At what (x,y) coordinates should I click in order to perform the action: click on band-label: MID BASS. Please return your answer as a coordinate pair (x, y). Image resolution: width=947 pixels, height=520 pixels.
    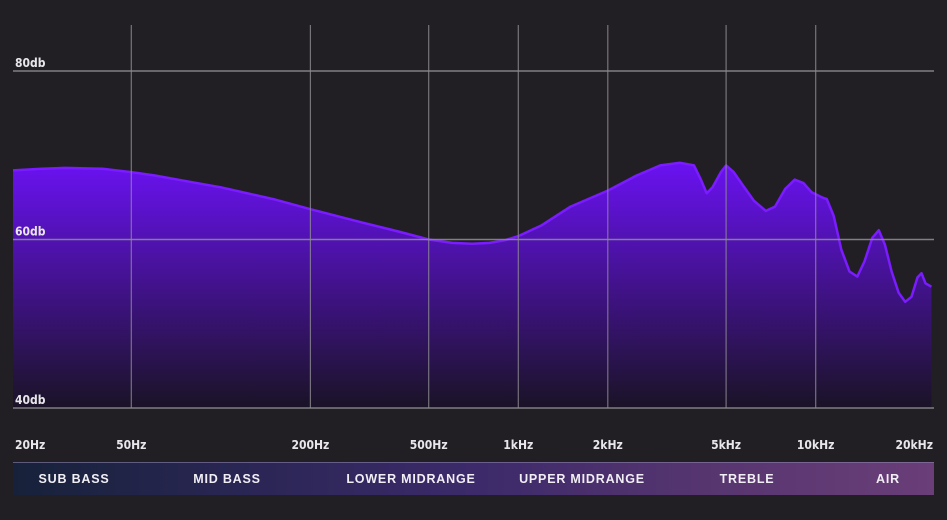
    Looking at the image, I should click on (227, 479).